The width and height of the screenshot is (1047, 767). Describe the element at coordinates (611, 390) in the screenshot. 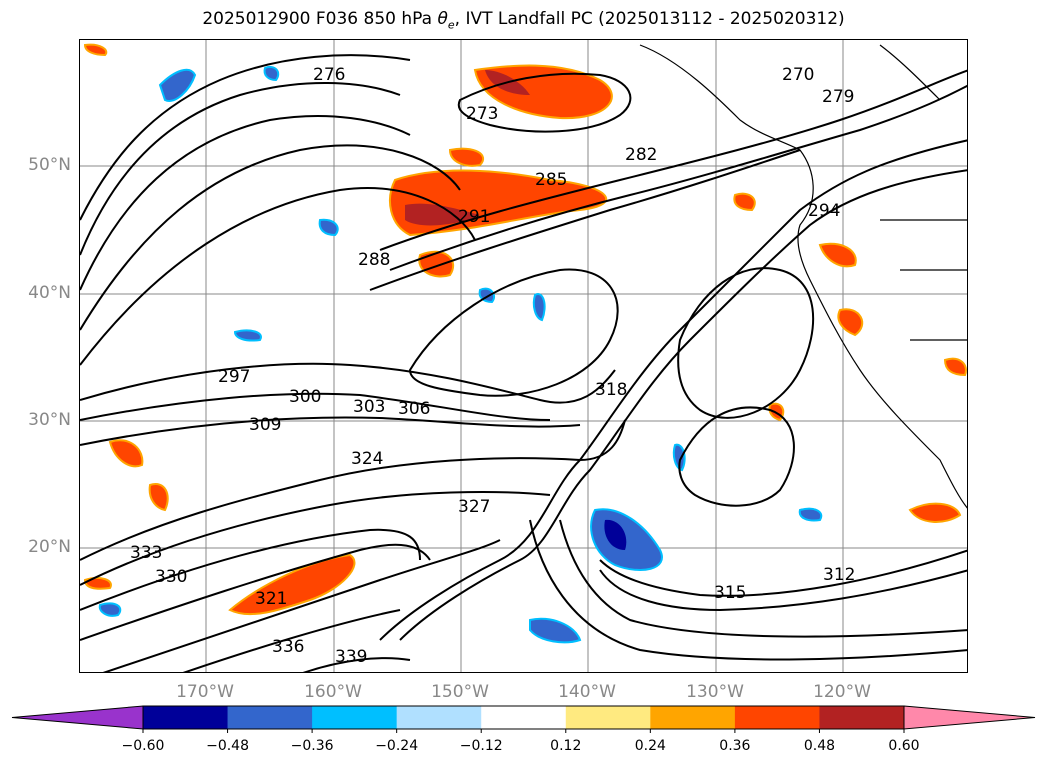

I see `contour-label: 318` at that location.